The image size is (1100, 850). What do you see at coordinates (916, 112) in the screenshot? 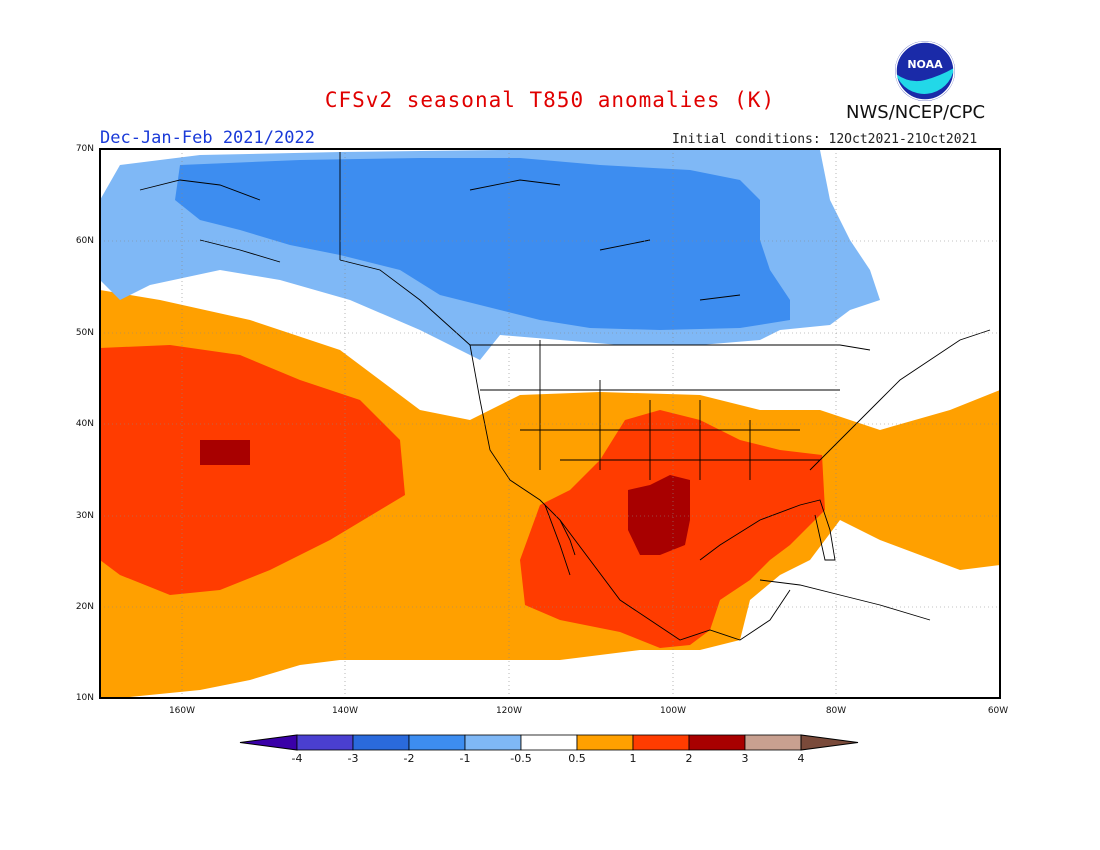
I see `agency-label: NWS/NCEP/CPC` at bounding box center [916, 112].